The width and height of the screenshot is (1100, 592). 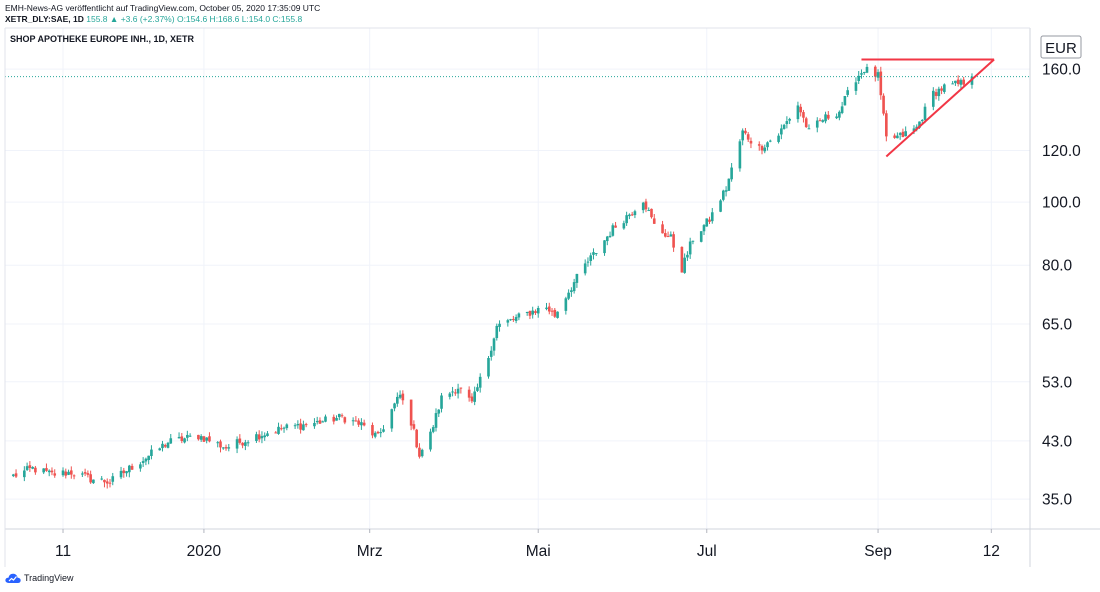 I want to click on x-tick-label: 12, so click(x=991, y=551).